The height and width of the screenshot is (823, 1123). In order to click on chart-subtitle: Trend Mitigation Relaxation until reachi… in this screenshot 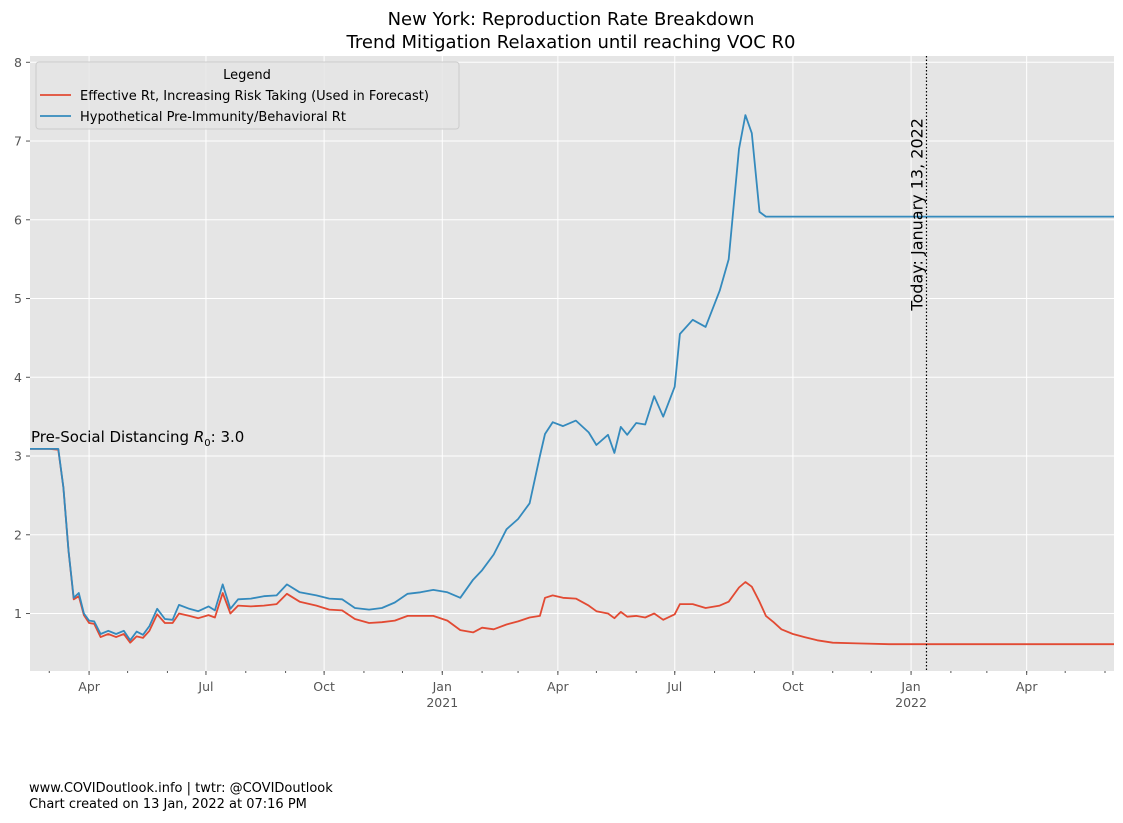, I will do `click(571, 42)`.